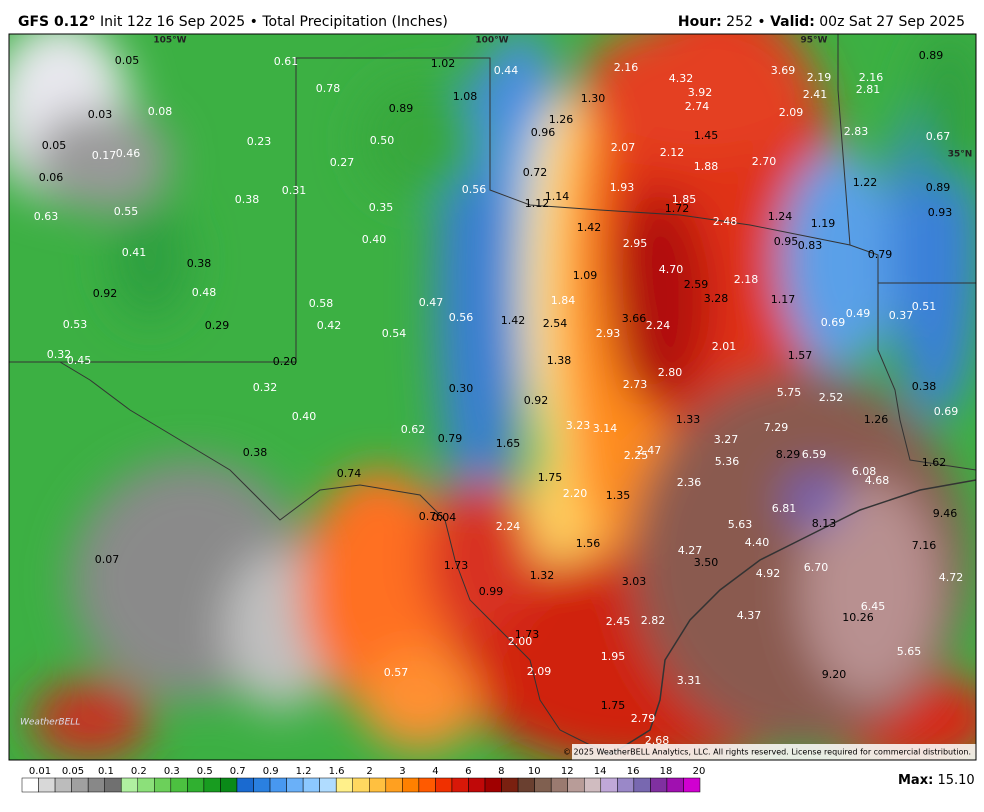  What do you see at coordinates (104, 155) in the screenshot?
I see `map-value: 0.17` at bounding box center [104, 155].